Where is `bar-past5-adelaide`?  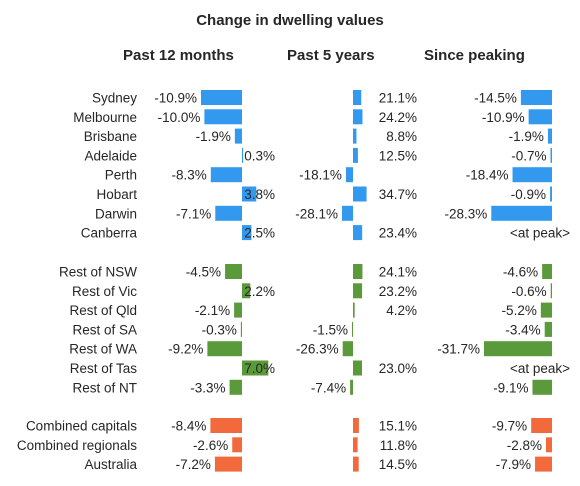 bar-past5-adelaide is located at coordinates (355, 155).